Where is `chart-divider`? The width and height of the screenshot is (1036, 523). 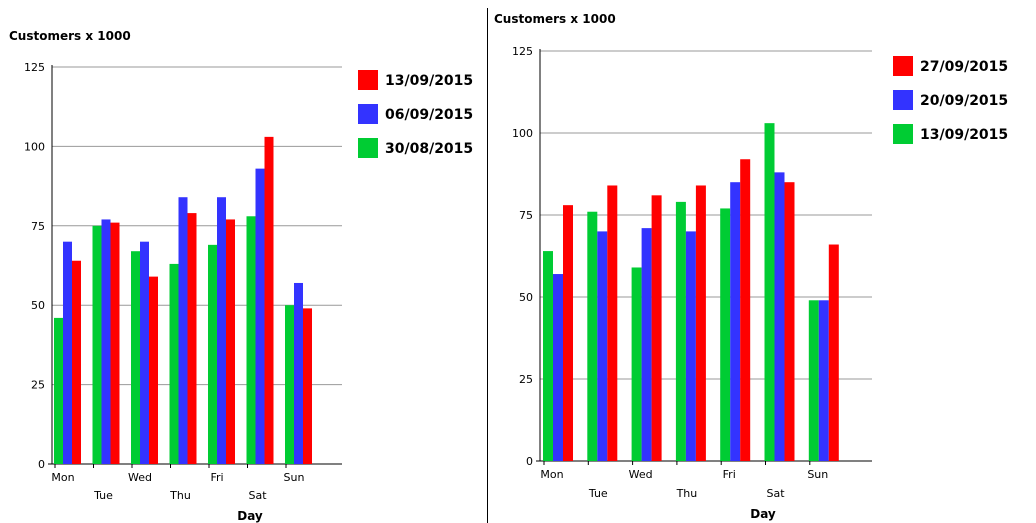 chart-divider is located at coordinates (487, 265).